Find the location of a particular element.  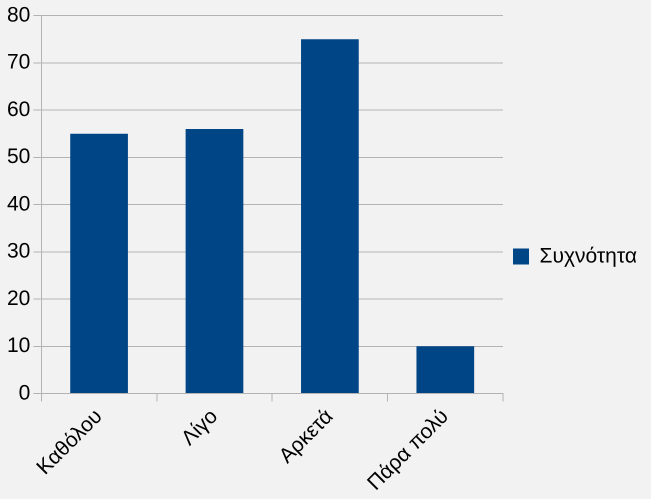

y-tick-label: 30 is located at coordinates (18, 251).